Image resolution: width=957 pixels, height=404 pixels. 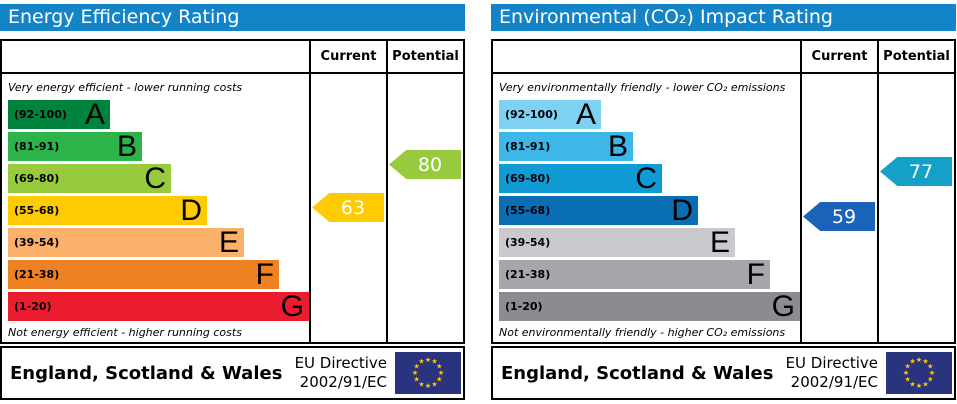 I want to click on eu-flag-icon: ★ ★★★★★★★★★★★, so click(x=428, y=373).